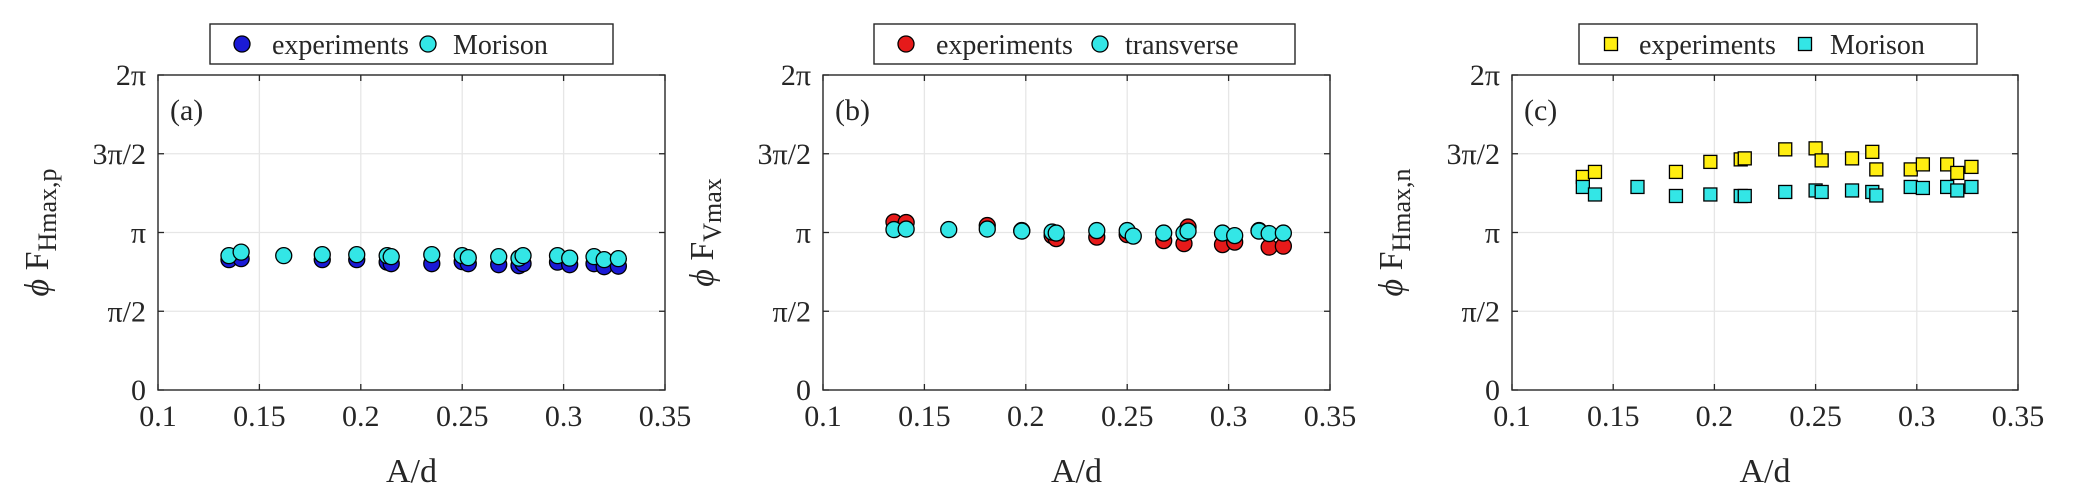 Image resolution: width=2088 pixels, height=500 pixels. What do you see at coordinates (705, 232) in the screenshot?
I see `y-axis-label: ϕ FVmax` at bounding box center [705, 232].